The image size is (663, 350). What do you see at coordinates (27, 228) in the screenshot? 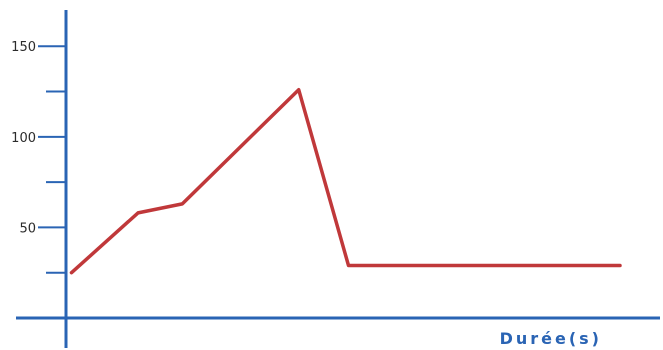
I see `y-tick-label: 50` at bounding box center [27, 228].